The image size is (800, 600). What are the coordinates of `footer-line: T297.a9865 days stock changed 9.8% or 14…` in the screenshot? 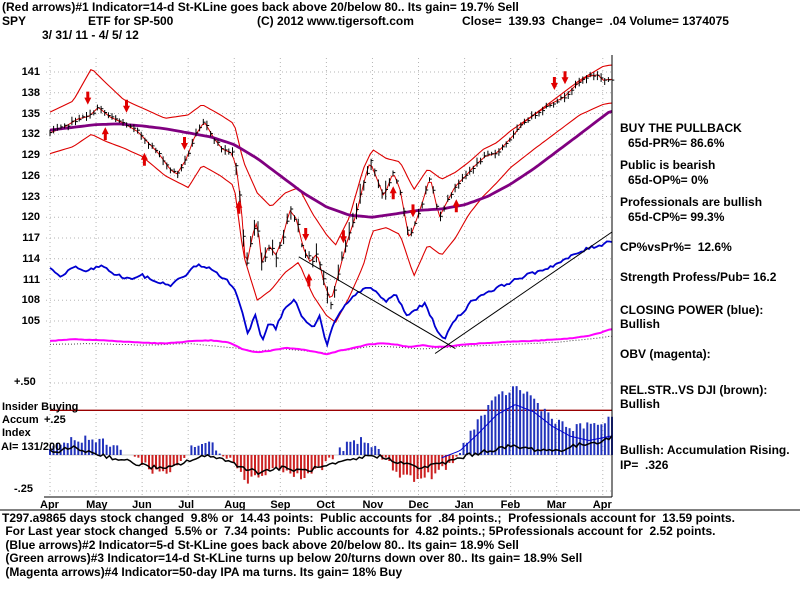 It's located at (368, 518).